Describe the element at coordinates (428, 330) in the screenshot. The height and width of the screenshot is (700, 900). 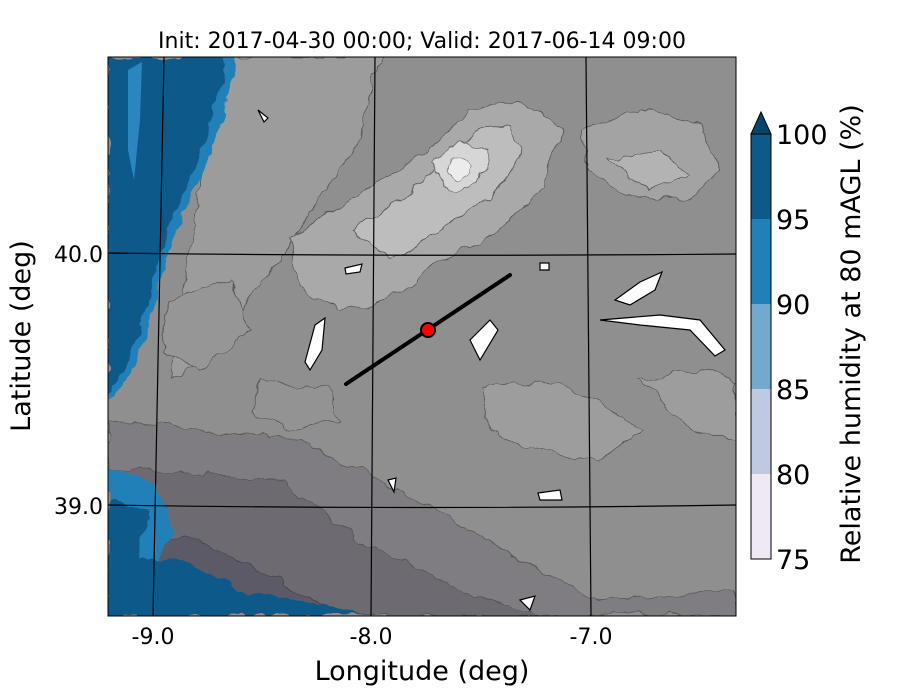
I see `site-marker` at that location.